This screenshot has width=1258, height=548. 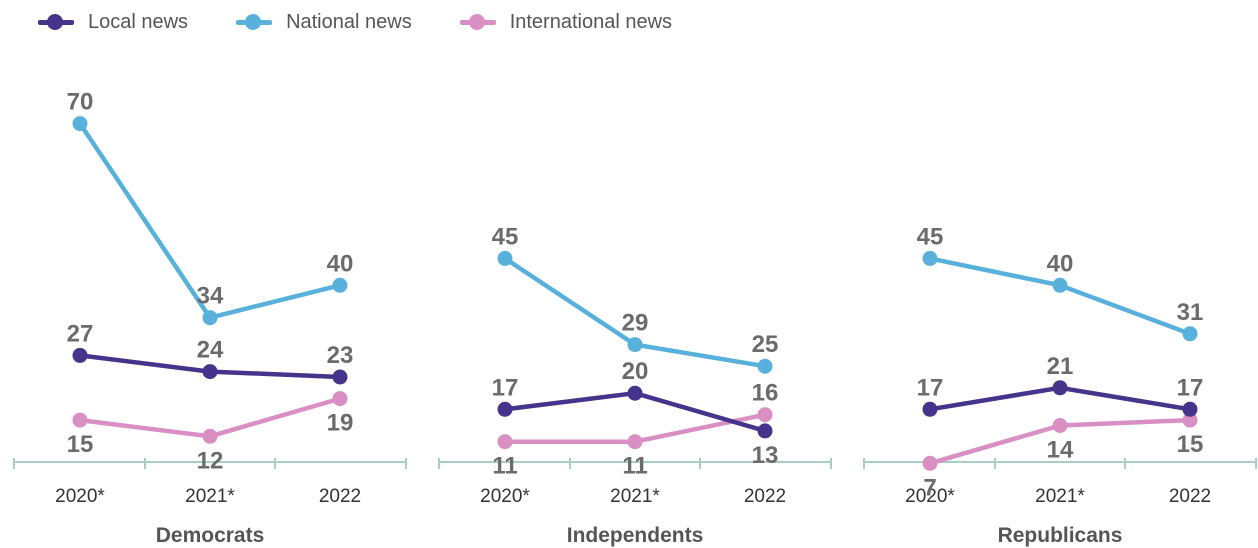 What do you see at coordinates (1060, 366) in the screenshot?
I see `data-label-local: 21` at bounding box center [1060, 366].